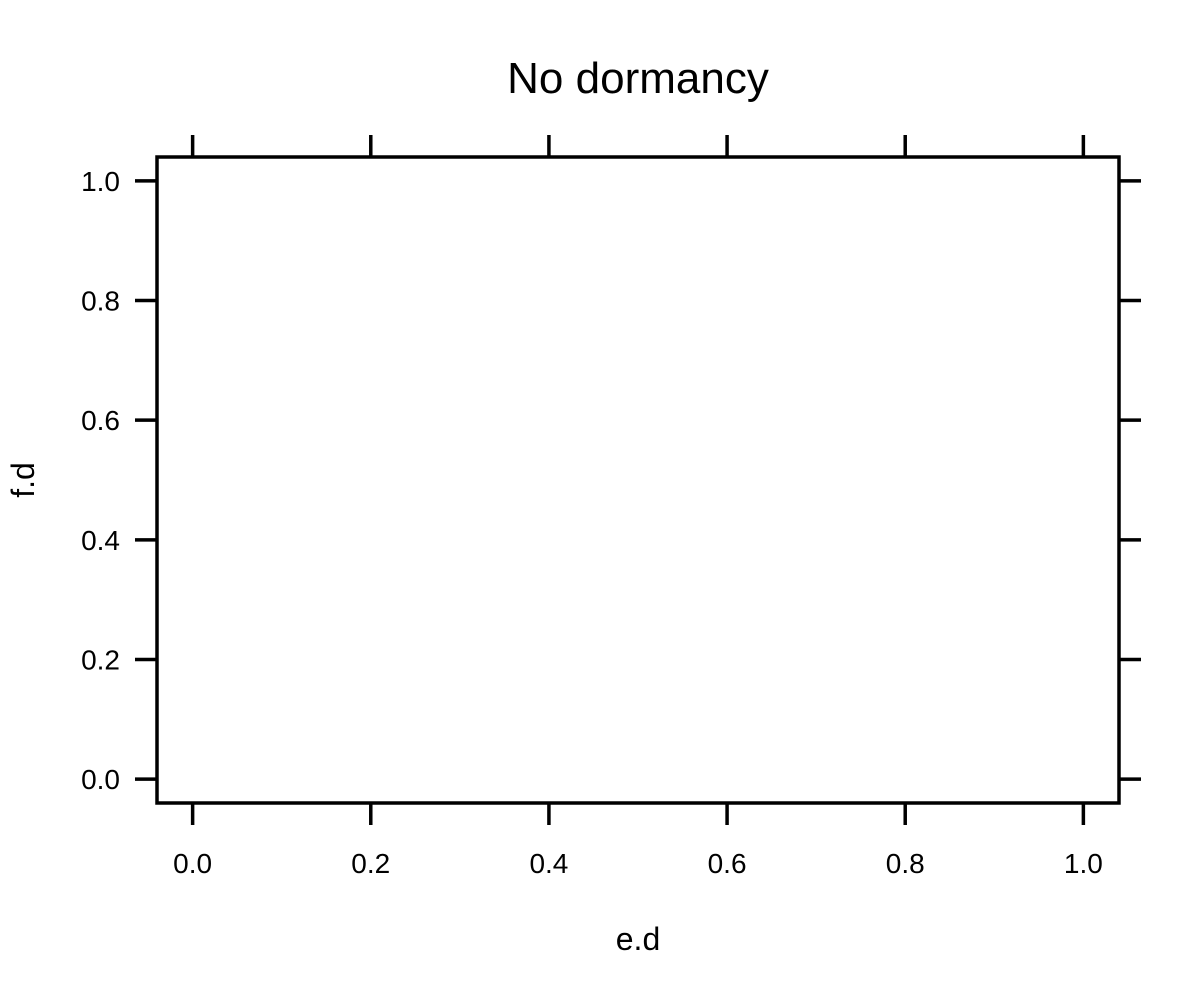 The height and width of the screenshot is (1000, 1200). Describe the element at coordinates (638, 939) in the screenshot. I see `x-axis-label: e.d` at that location.